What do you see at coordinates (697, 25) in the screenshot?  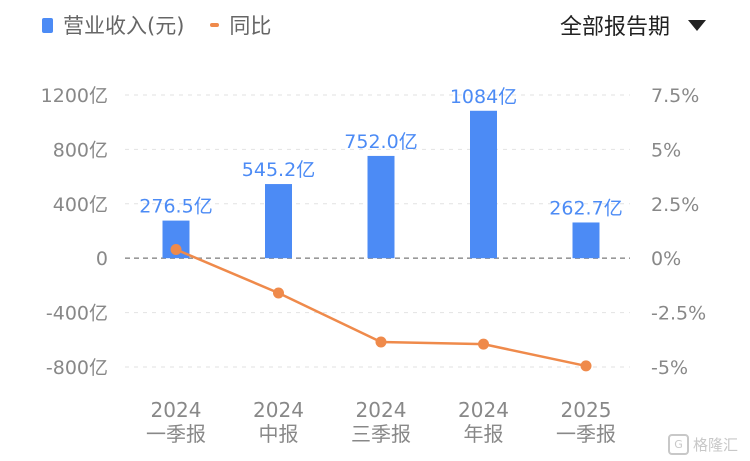 I see `caret-down-icon` at bounding box center [697, 25].